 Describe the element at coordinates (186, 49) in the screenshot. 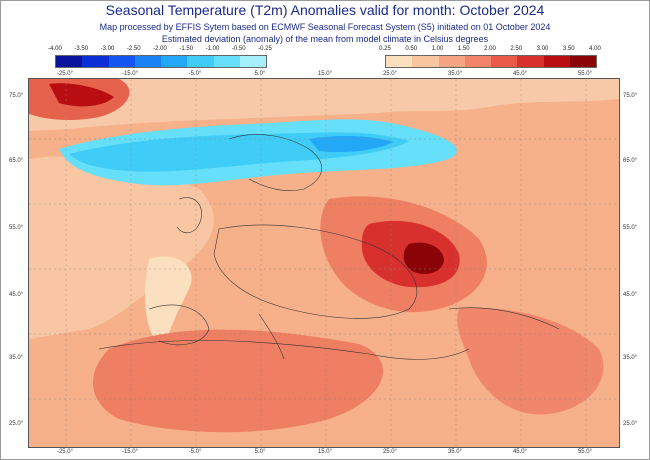

I see `cold-scale-label-5: -1.50` at that location.